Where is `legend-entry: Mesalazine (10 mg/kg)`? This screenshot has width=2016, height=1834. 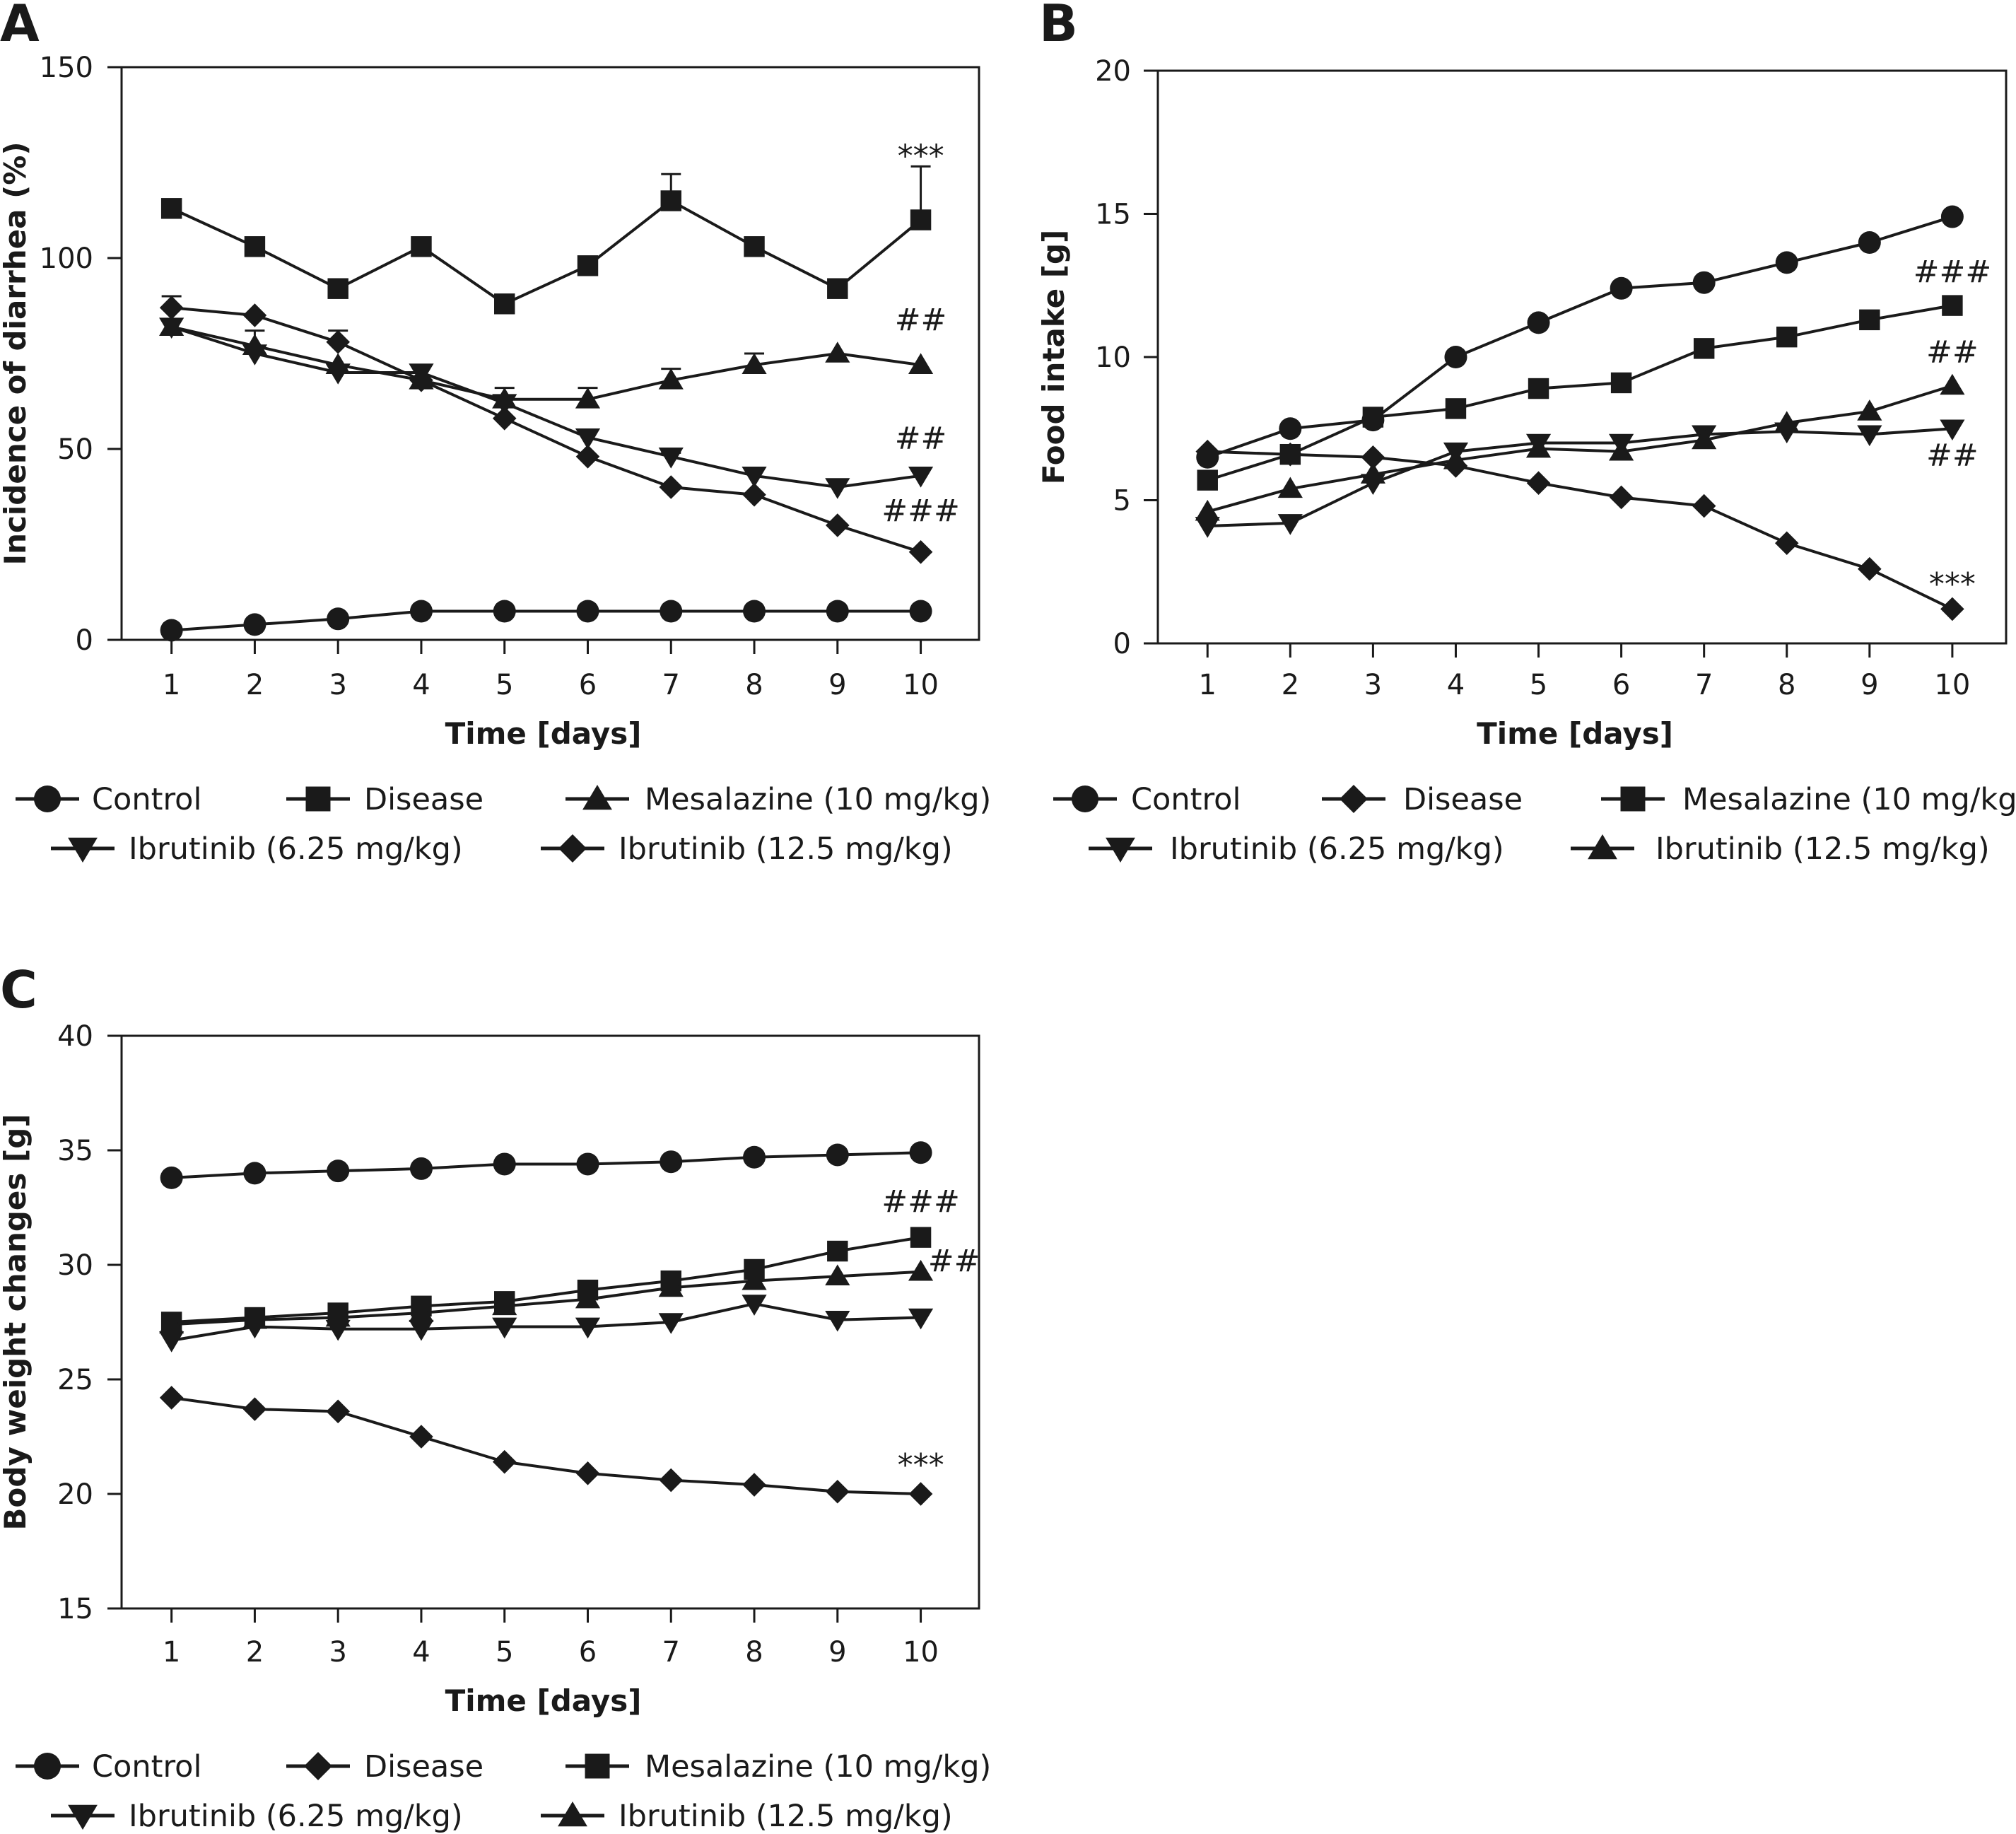 legend-entry: Mesalazine (10 mg/kg) is located at coordinates (778, 799).